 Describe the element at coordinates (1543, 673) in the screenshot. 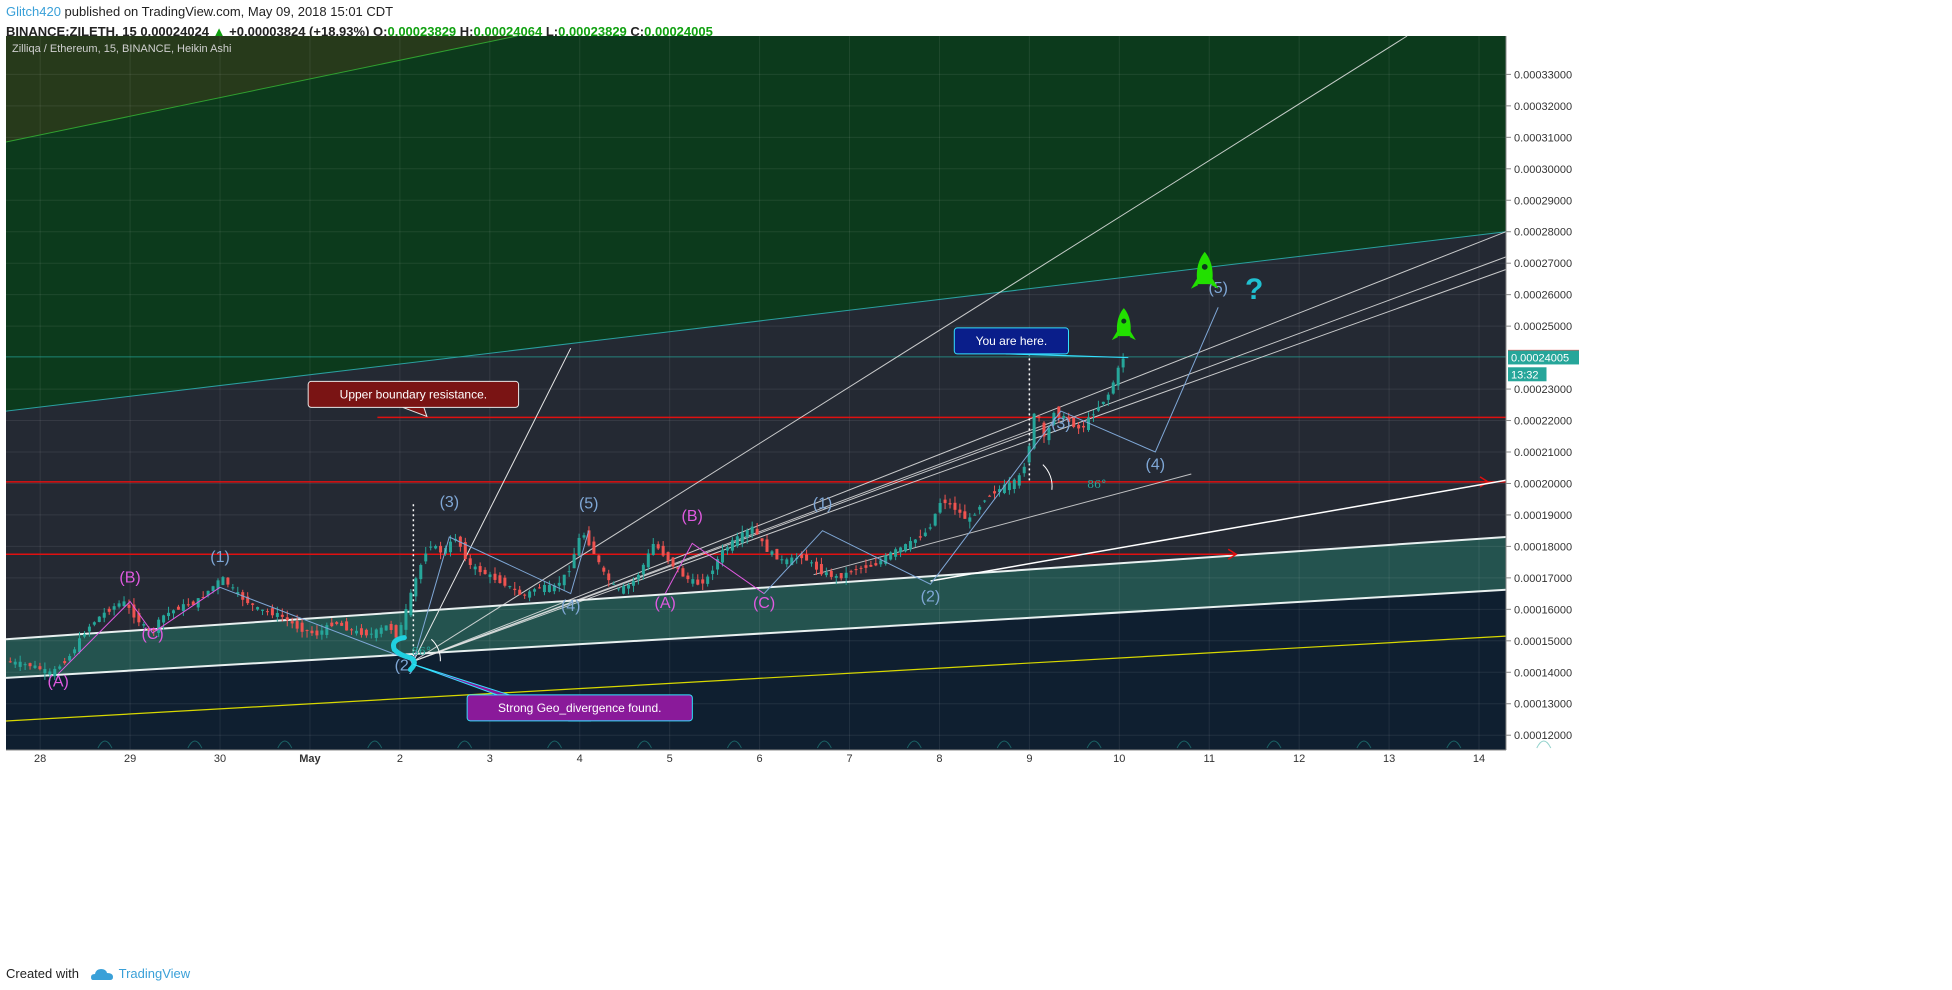

I see `y-tick-label: 0.00014000` at that location.